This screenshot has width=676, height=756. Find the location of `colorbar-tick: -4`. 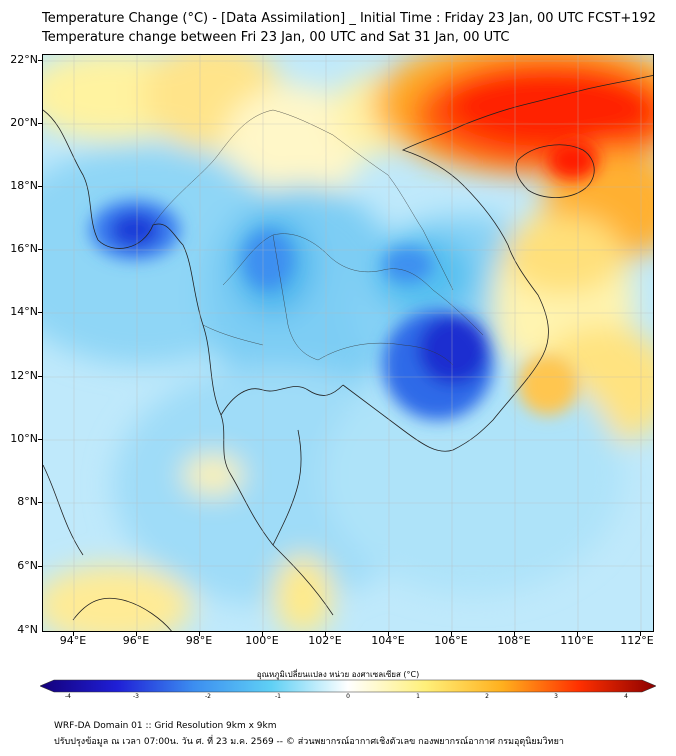

colorbar-tick: -4 is located at coordinates (68, 696).